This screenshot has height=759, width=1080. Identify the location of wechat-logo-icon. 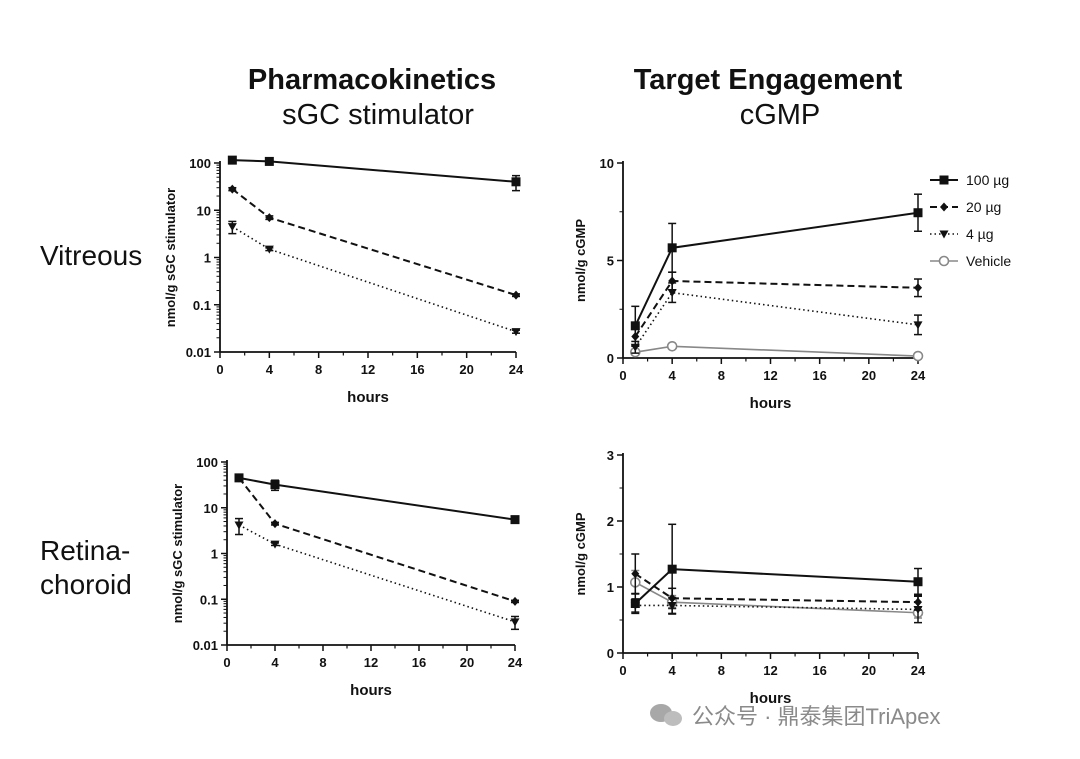
(667, 715).